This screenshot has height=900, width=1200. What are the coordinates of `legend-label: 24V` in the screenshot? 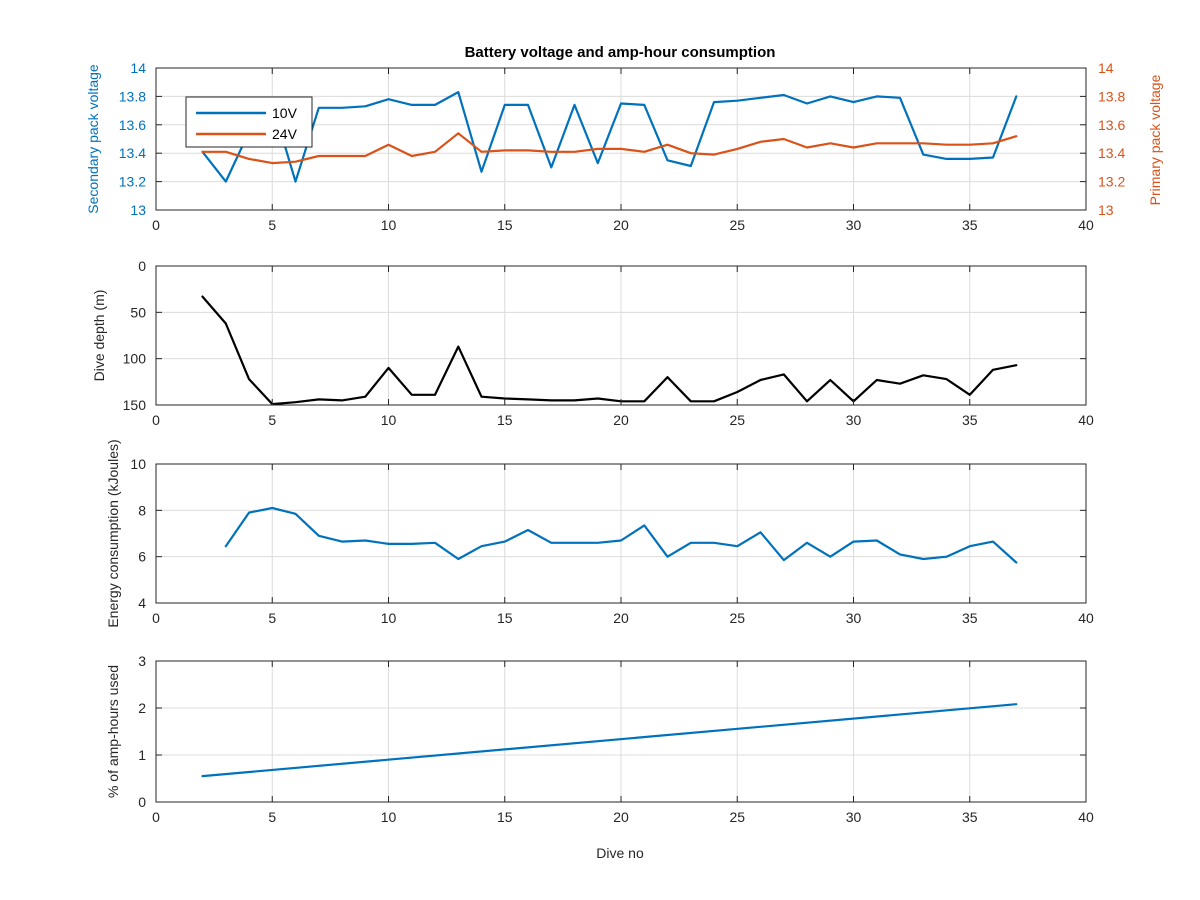 It's located at (285, 134).